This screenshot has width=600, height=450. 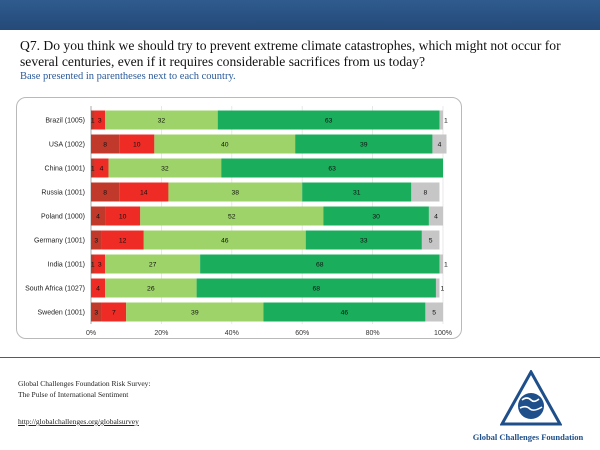 I want to click on x-tick-label: 40%, so click(x=232, y=333).